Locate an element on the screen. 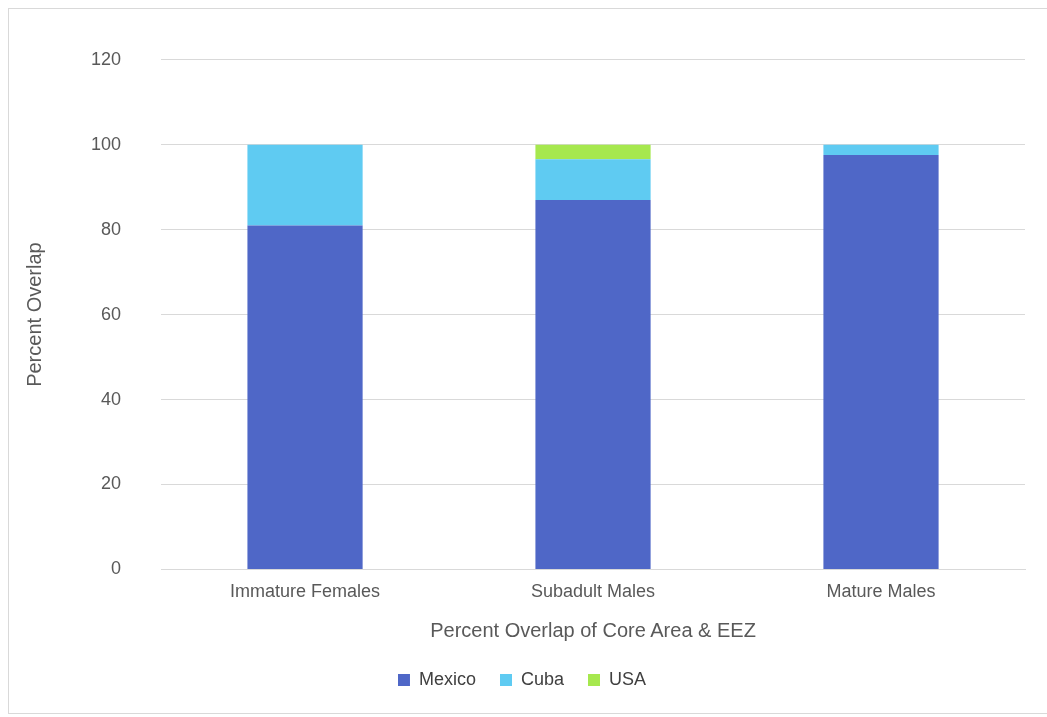 The image size is (1047, 717). x-tick-label: Mature Males is located at coordinates (881, 591).